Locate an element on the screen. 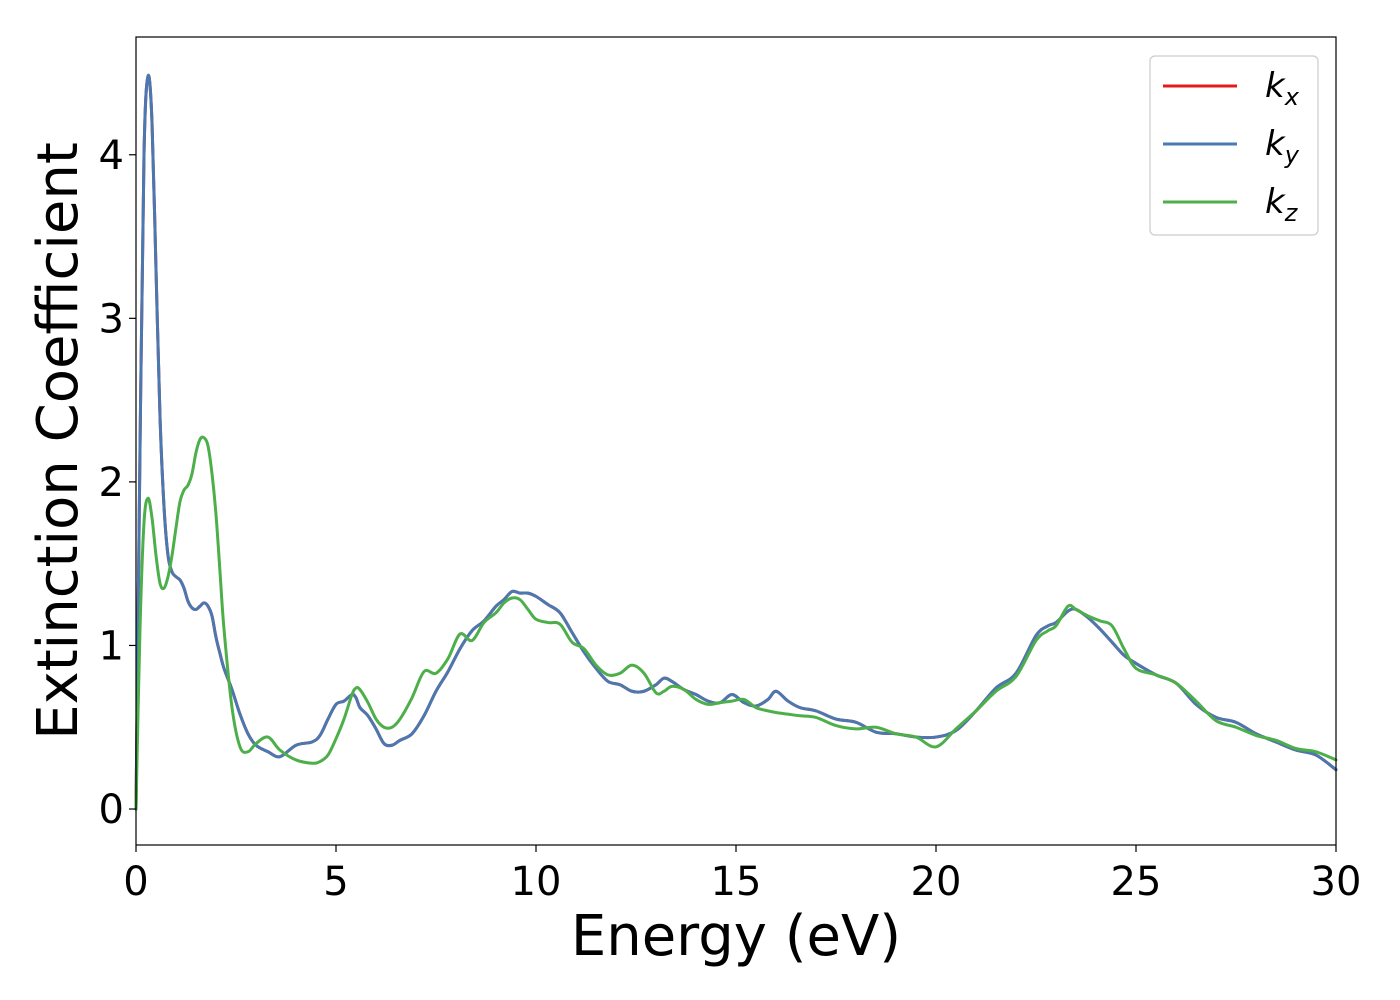 The image size is (1400, 1000). x-axis: 0 5 10 15 20 25 30 is located at coordinates (742, 875).